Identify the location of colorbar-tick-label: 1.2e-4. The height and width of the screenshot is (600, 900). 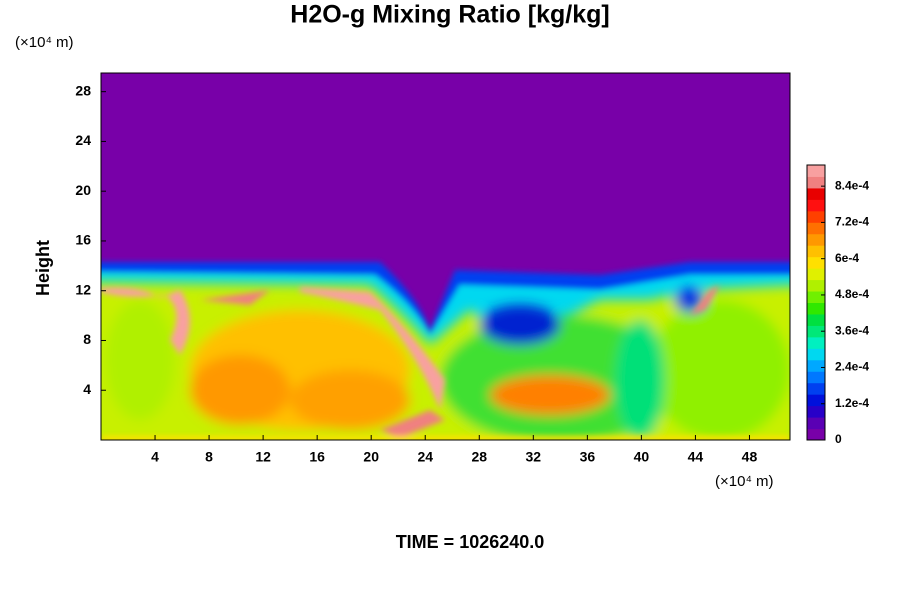
(852, 403).